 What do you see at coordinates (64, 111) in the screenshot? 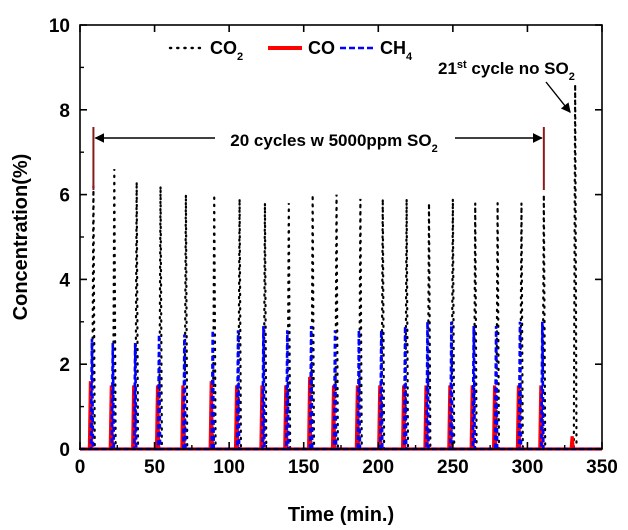
I see `y-tick-label: 8` at bounding box center [64, 111].